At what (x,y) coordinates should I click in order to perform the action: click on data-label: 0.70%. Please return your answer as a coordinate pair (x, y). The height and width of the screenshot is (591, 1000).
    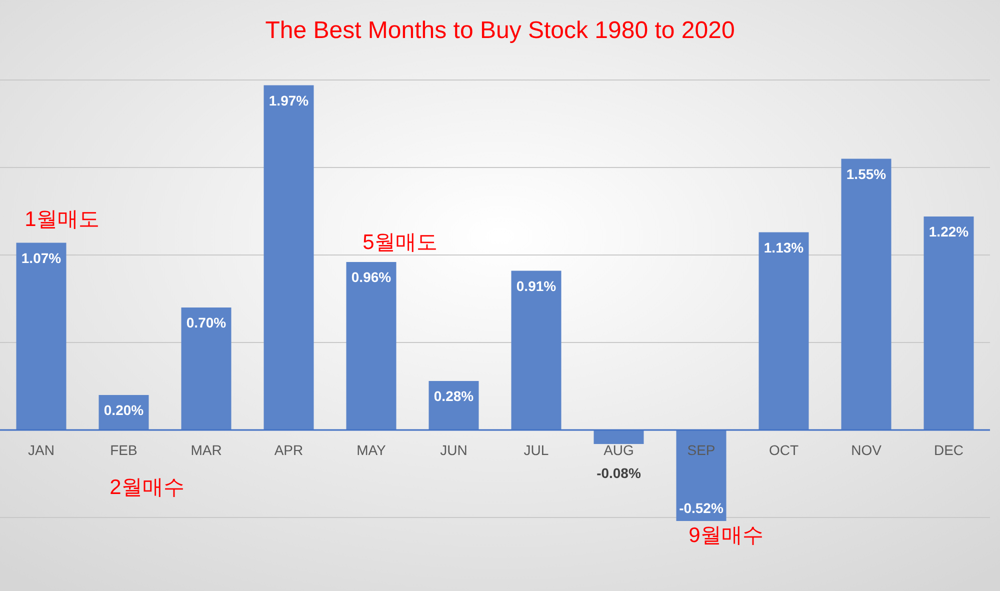
    Looking at the image, I should click on (206, 322).